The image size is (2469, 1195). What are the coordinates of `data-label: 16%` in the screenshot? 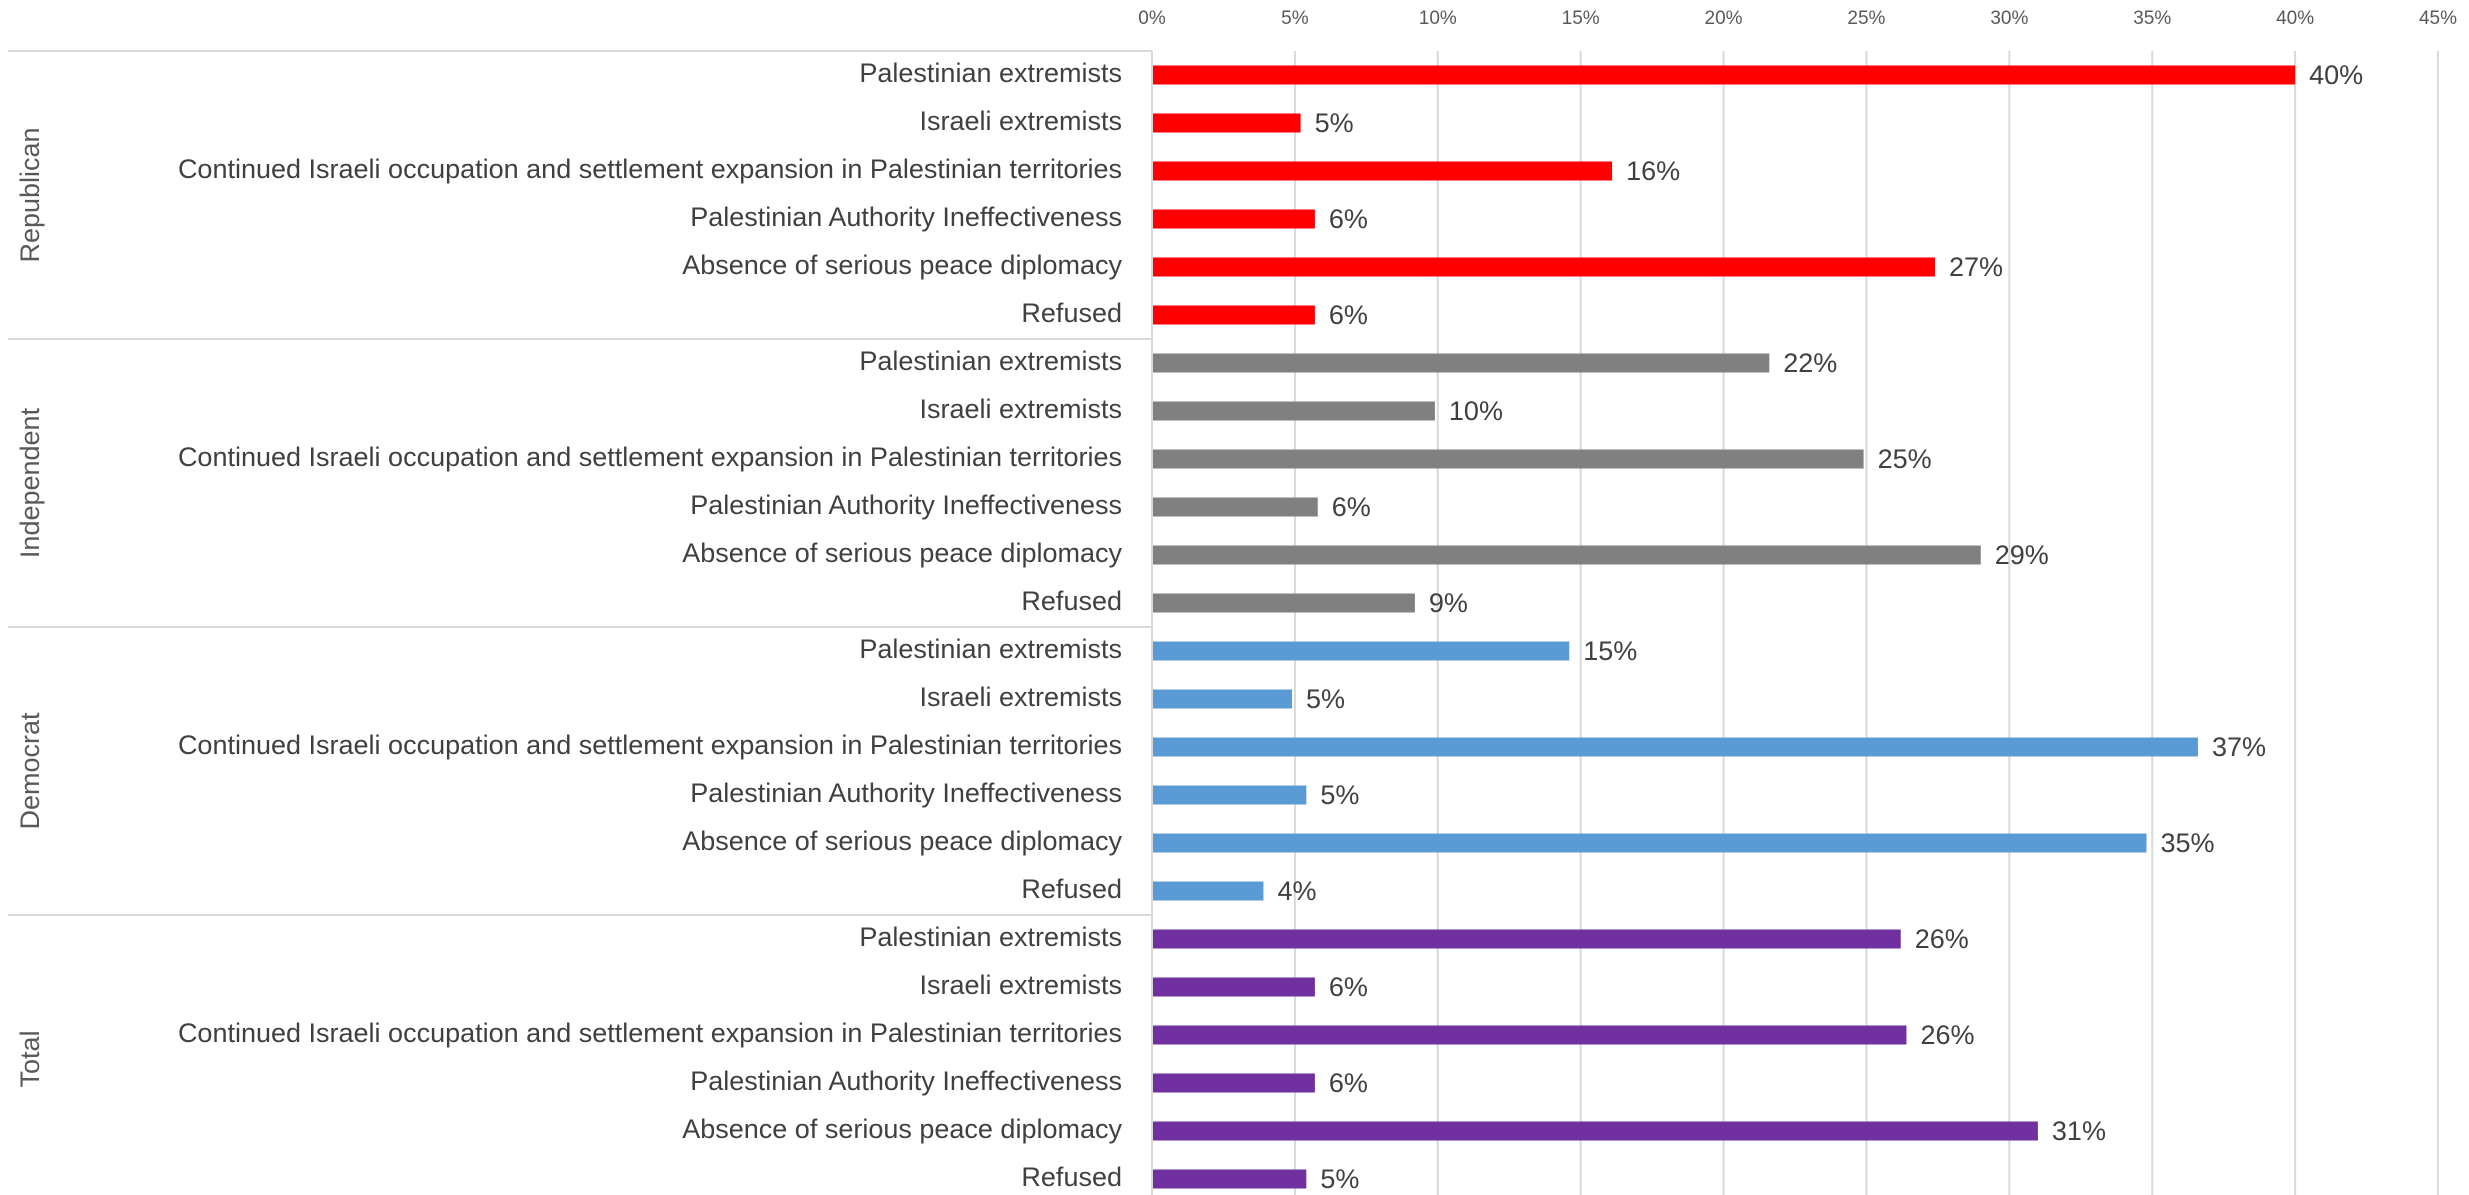 It's located at (1653, 171).